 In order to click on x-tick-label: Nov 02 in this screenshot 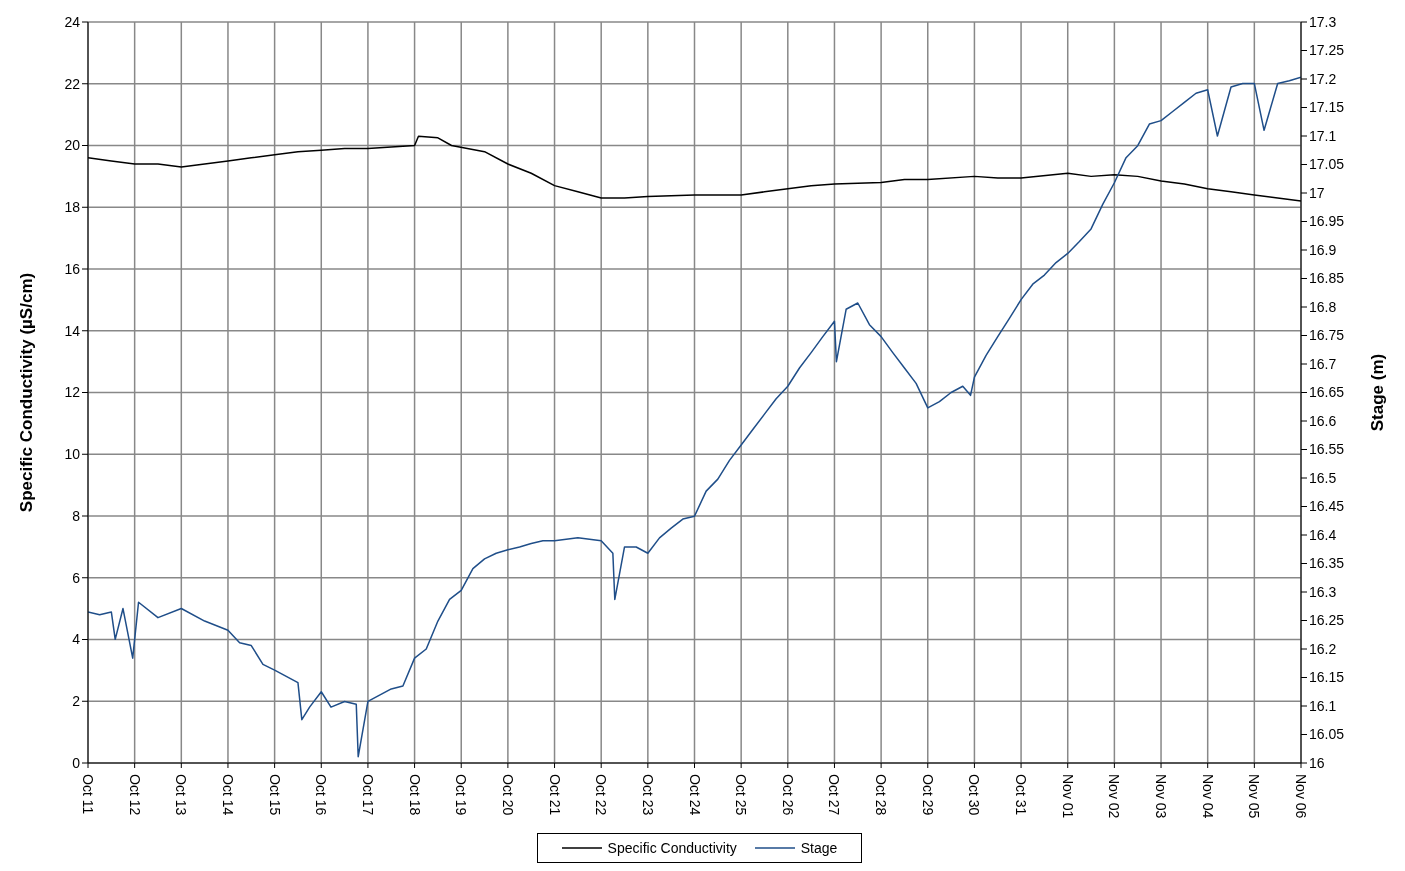, I will do `click(1114, 796)`.